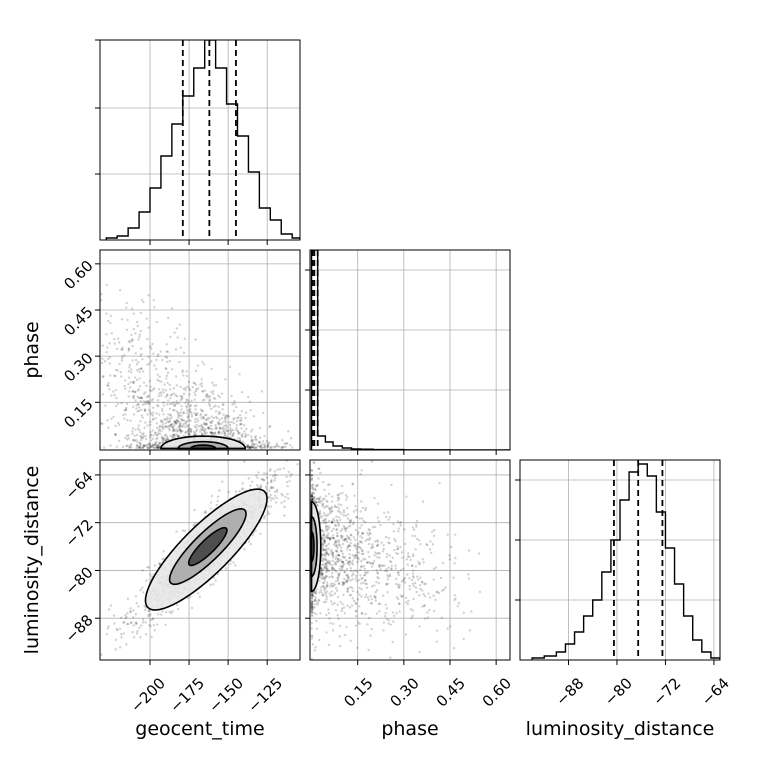  I want to click on panel-hist_luminosity_distance: −88−80−72−64, so click(624, 584).